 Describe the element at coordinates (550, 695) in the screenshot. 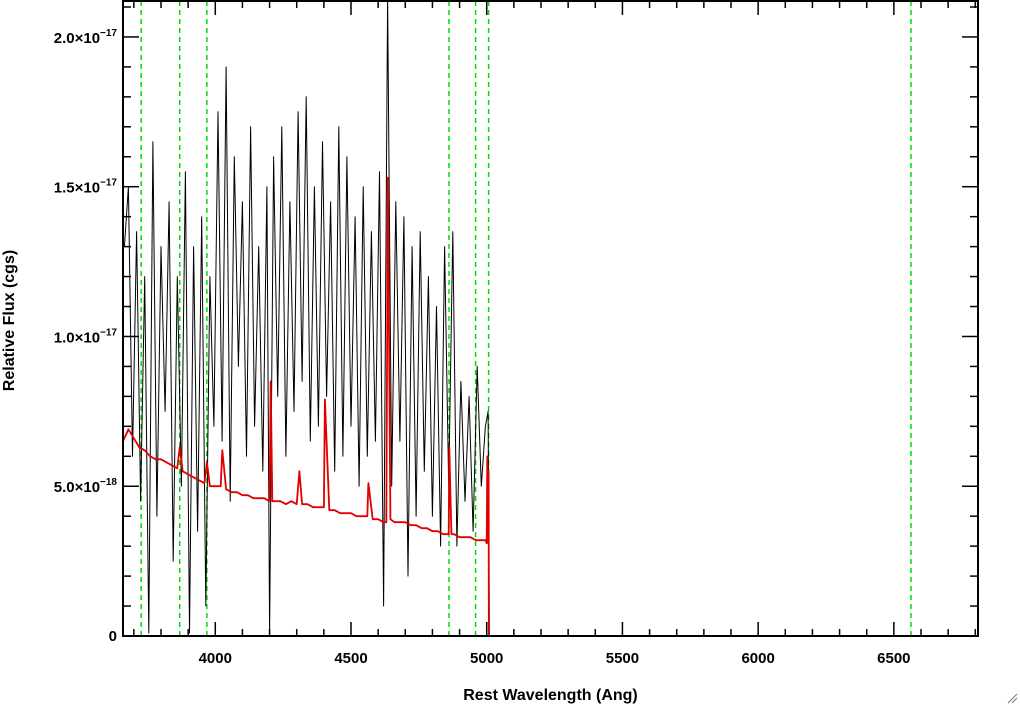

I see `x-axis-title: Rest Wavelength (Ang)` at that location.